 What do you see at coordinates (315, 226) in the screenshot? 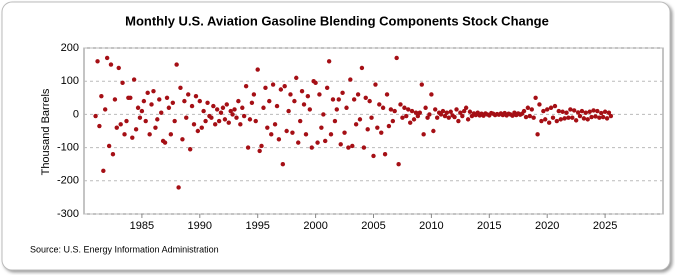
I see `x-tick-label: 2000` at bounding box center [315, 226].